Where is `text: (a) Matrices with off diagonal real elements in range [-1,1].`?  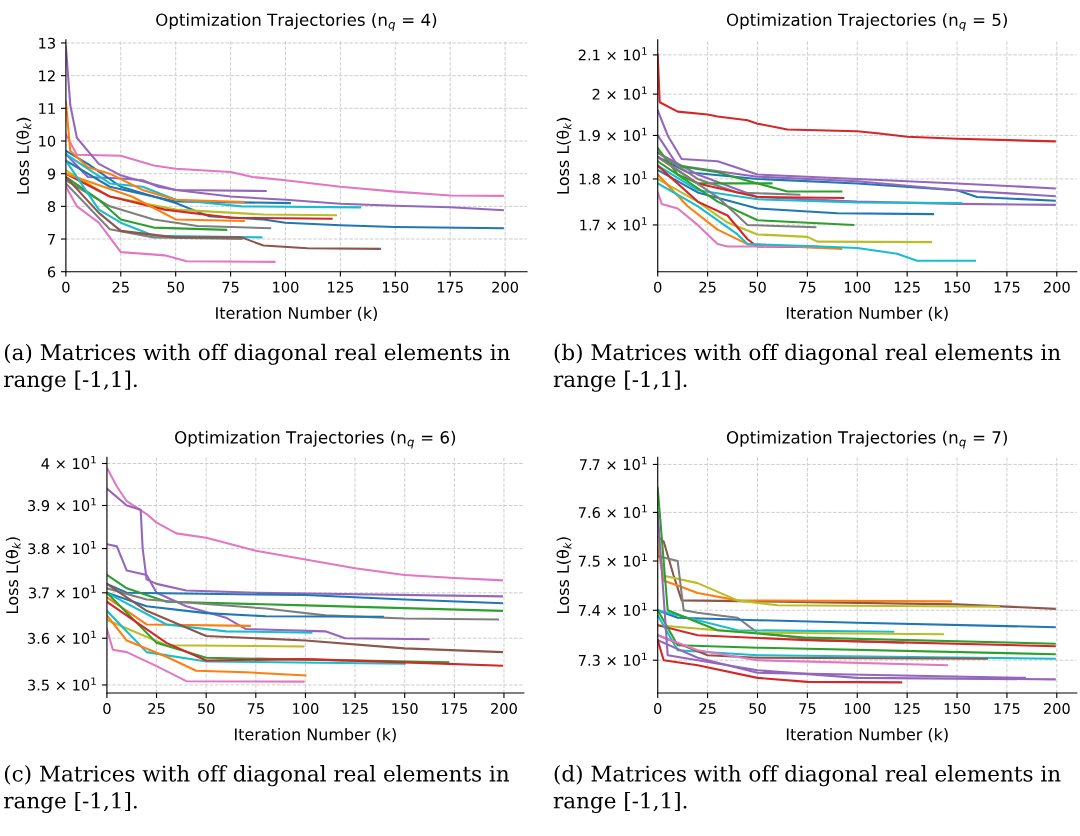
text: (a) Matrices with off diagonal real elements in range [-1,1]. is located at coordinates (257, 367).